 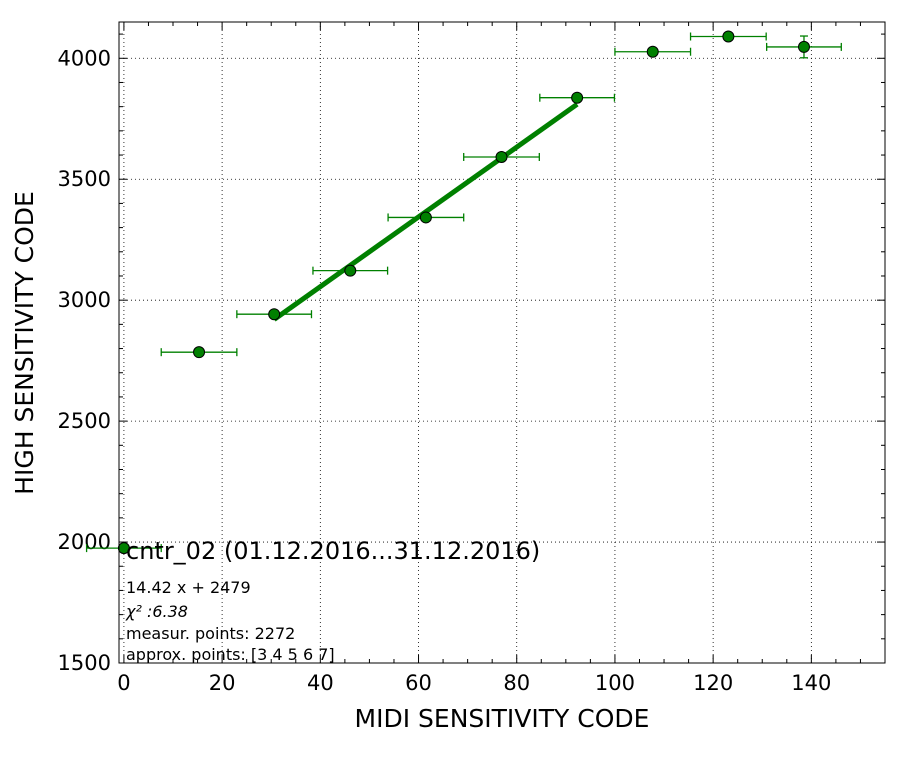 What do you see at coordinates (210, 633) in the screenshot?
I see `measured-points: measur. points: 2272` at bounding box center [210, 633].